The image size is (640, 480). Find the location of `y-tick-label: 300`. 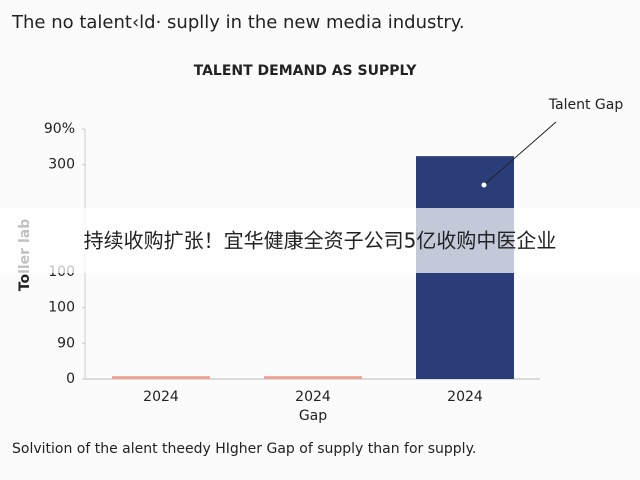

y-tick-label: 300 is located at coordinates (61, 165).